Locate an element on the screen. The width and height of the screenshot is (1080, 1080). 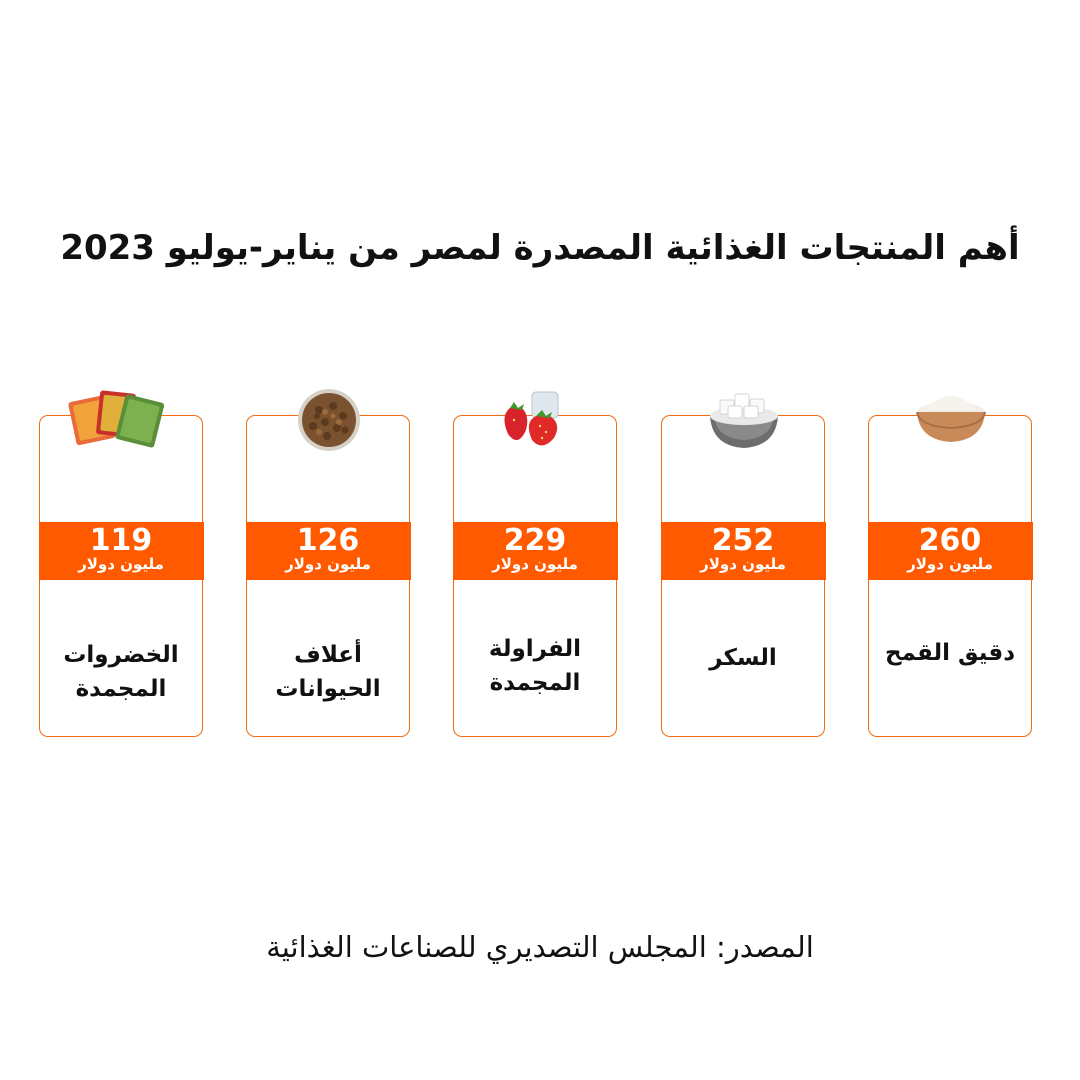
value-label: 119 is located at coordinates (121, 540).